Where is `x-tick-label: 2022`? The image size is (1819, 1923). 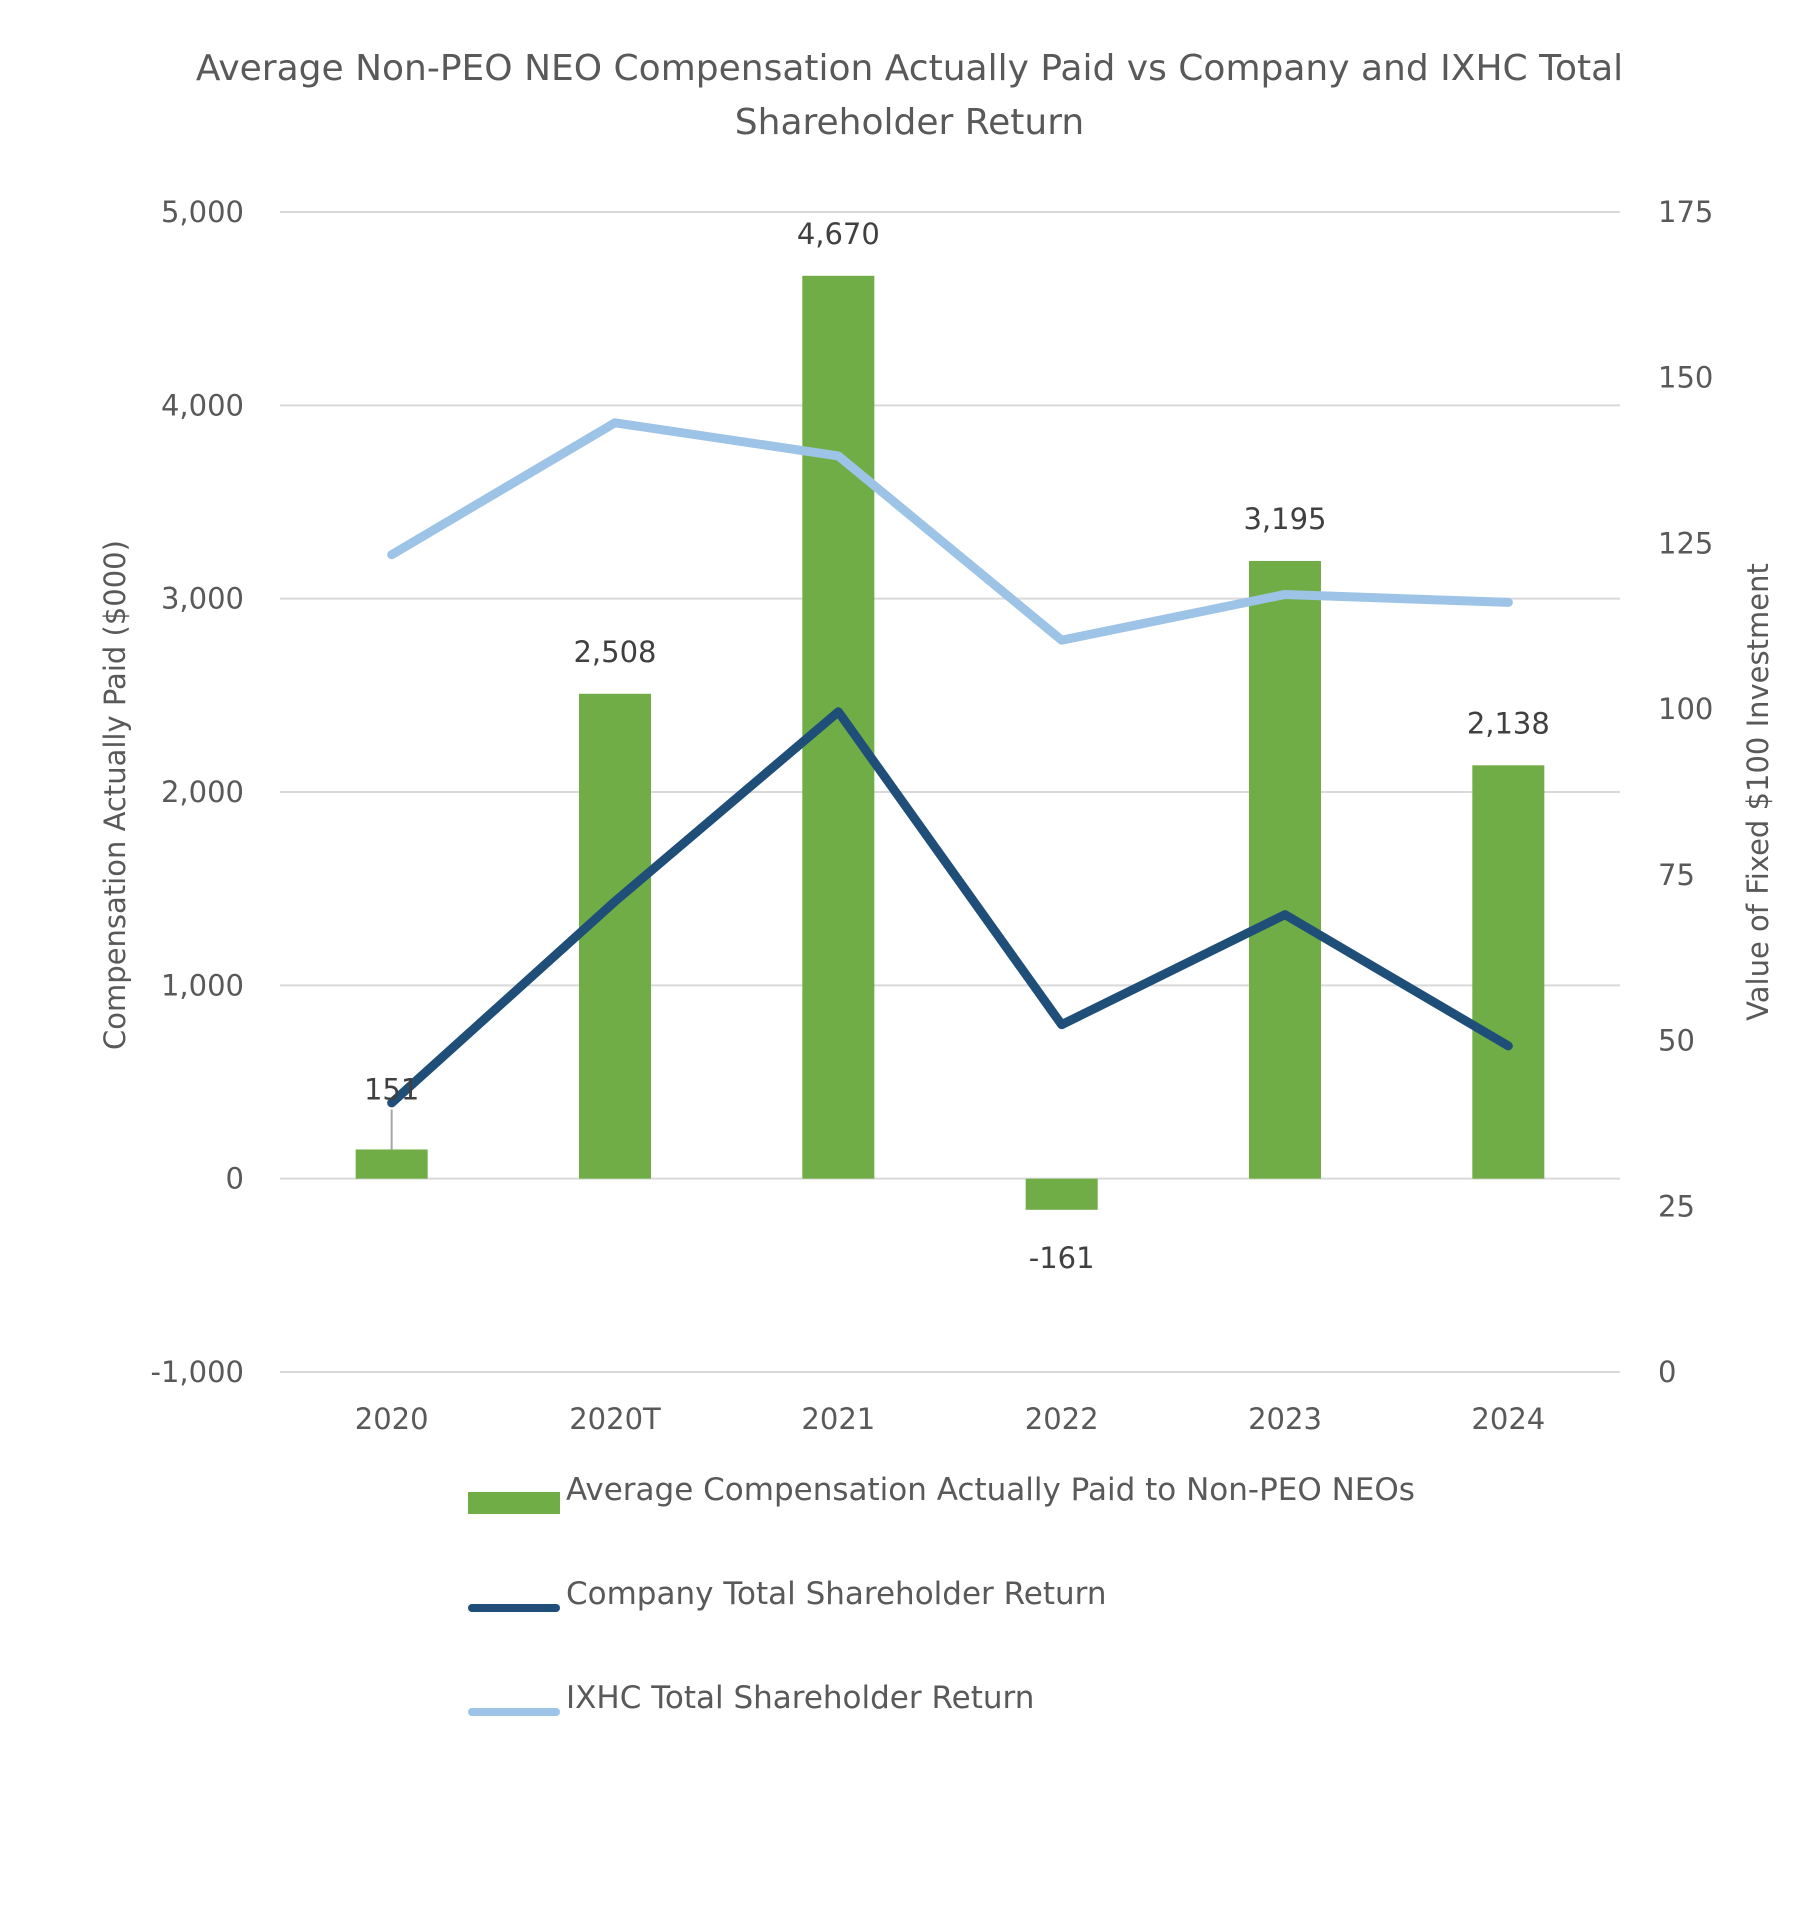 x-tick-label: 2022 is located at coordinates (1062, 1419).